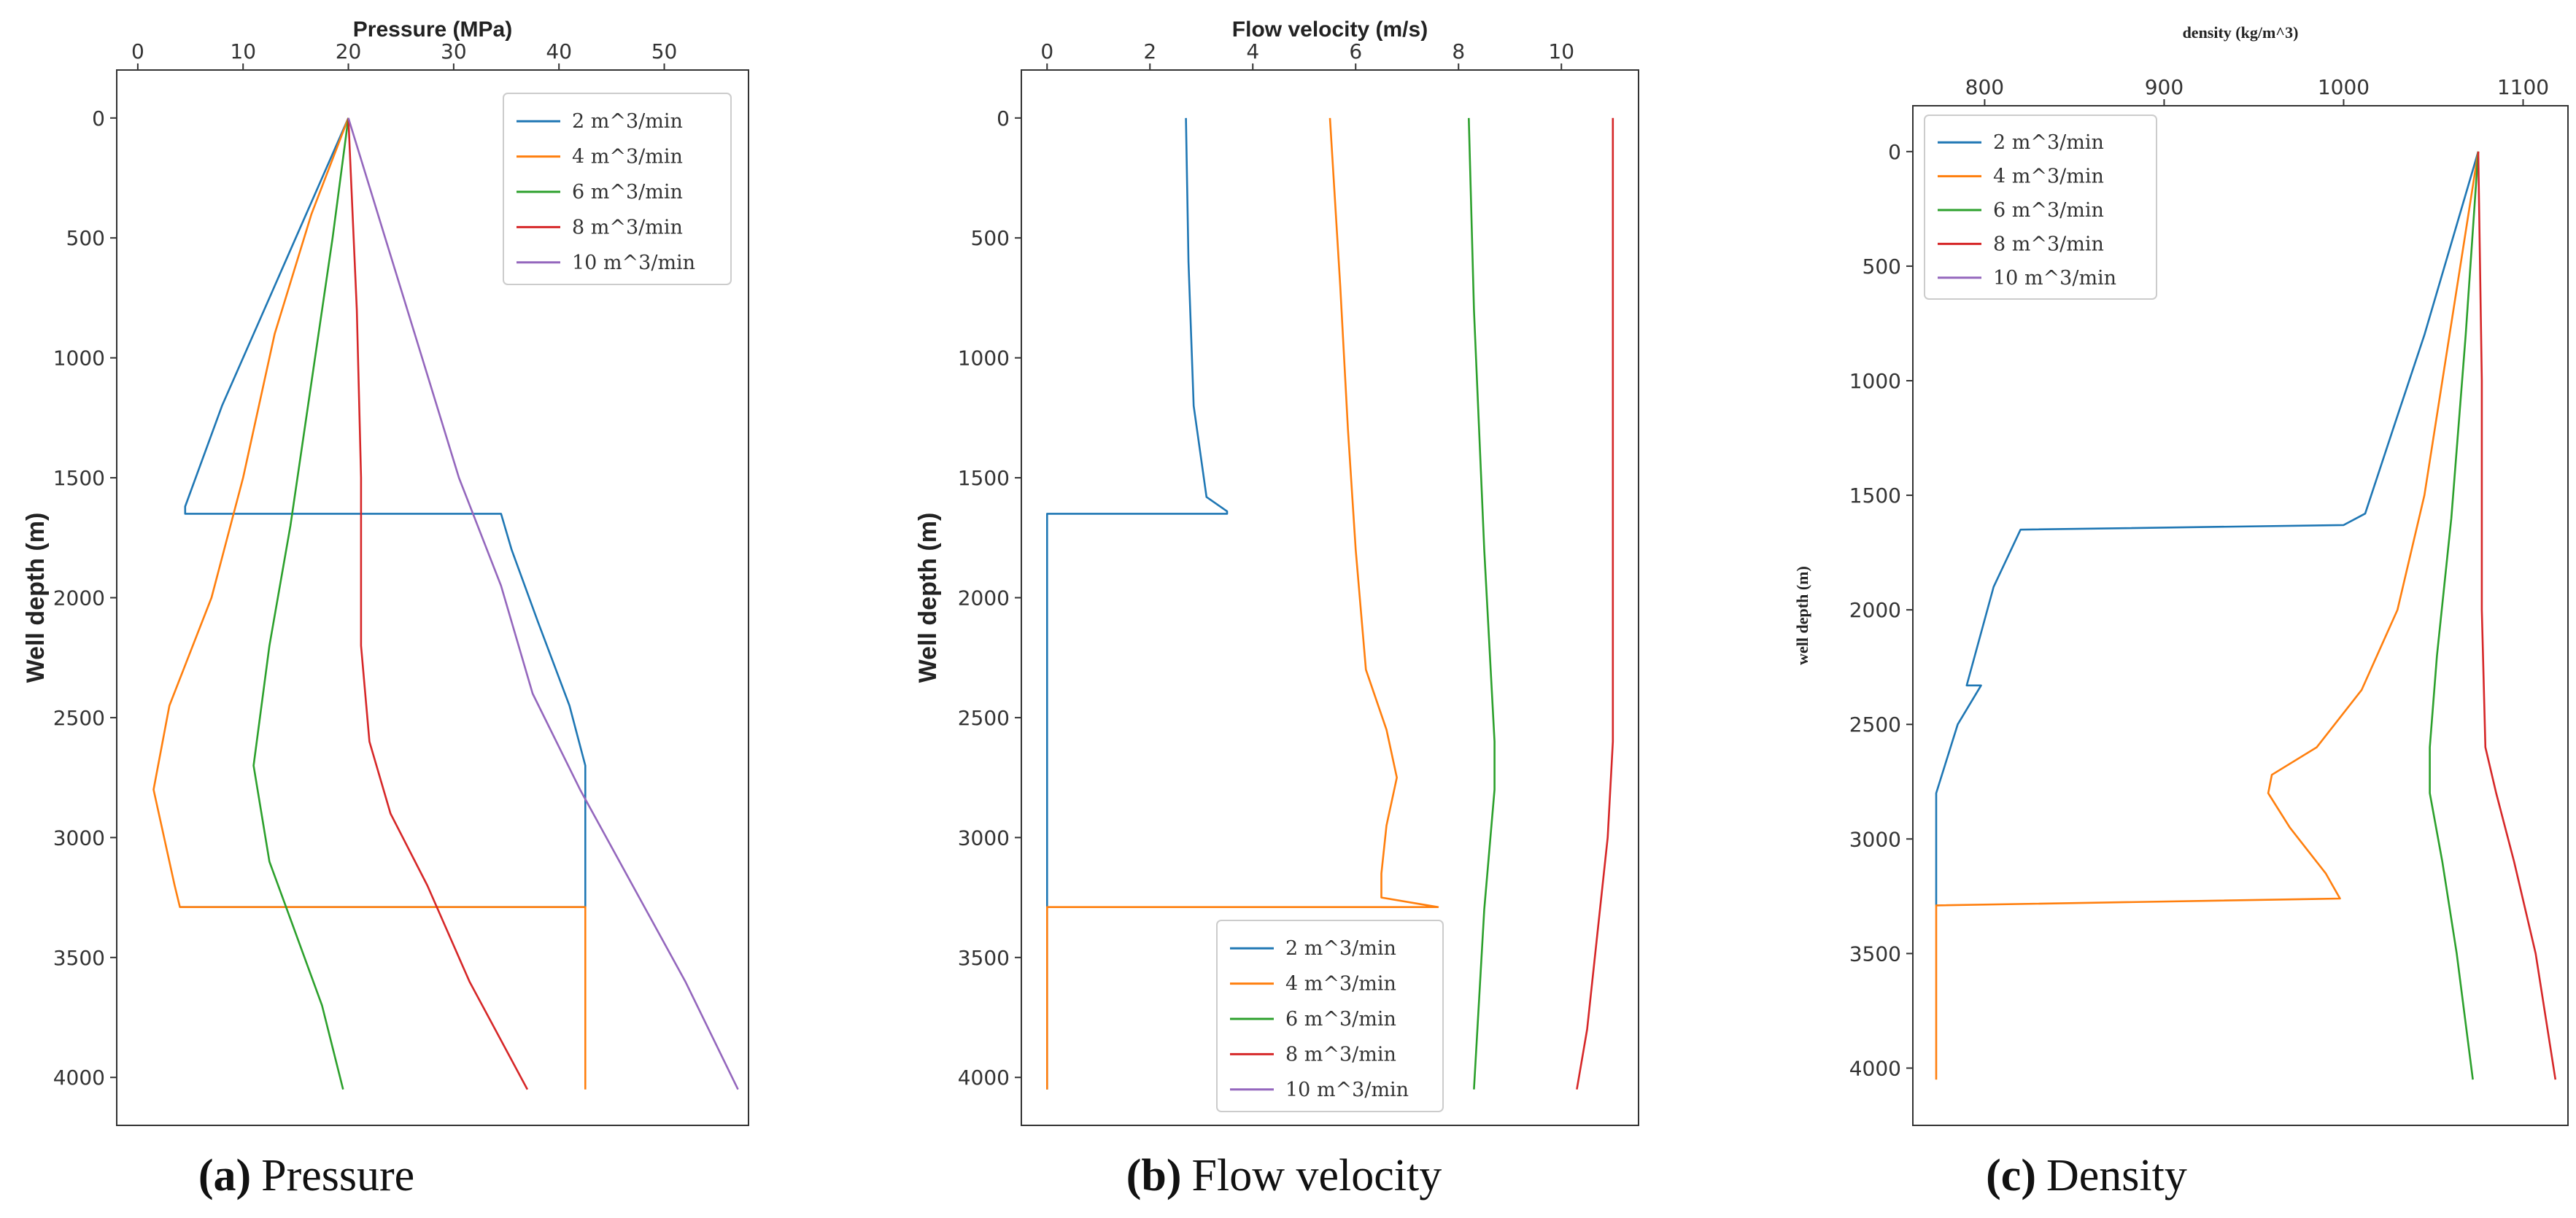 The image size is (2576, 1218). What do you see at coordinates (1149, 51) in the screenshot?
I see `x-tick-label: 2` at bounding box center [1149, 51].